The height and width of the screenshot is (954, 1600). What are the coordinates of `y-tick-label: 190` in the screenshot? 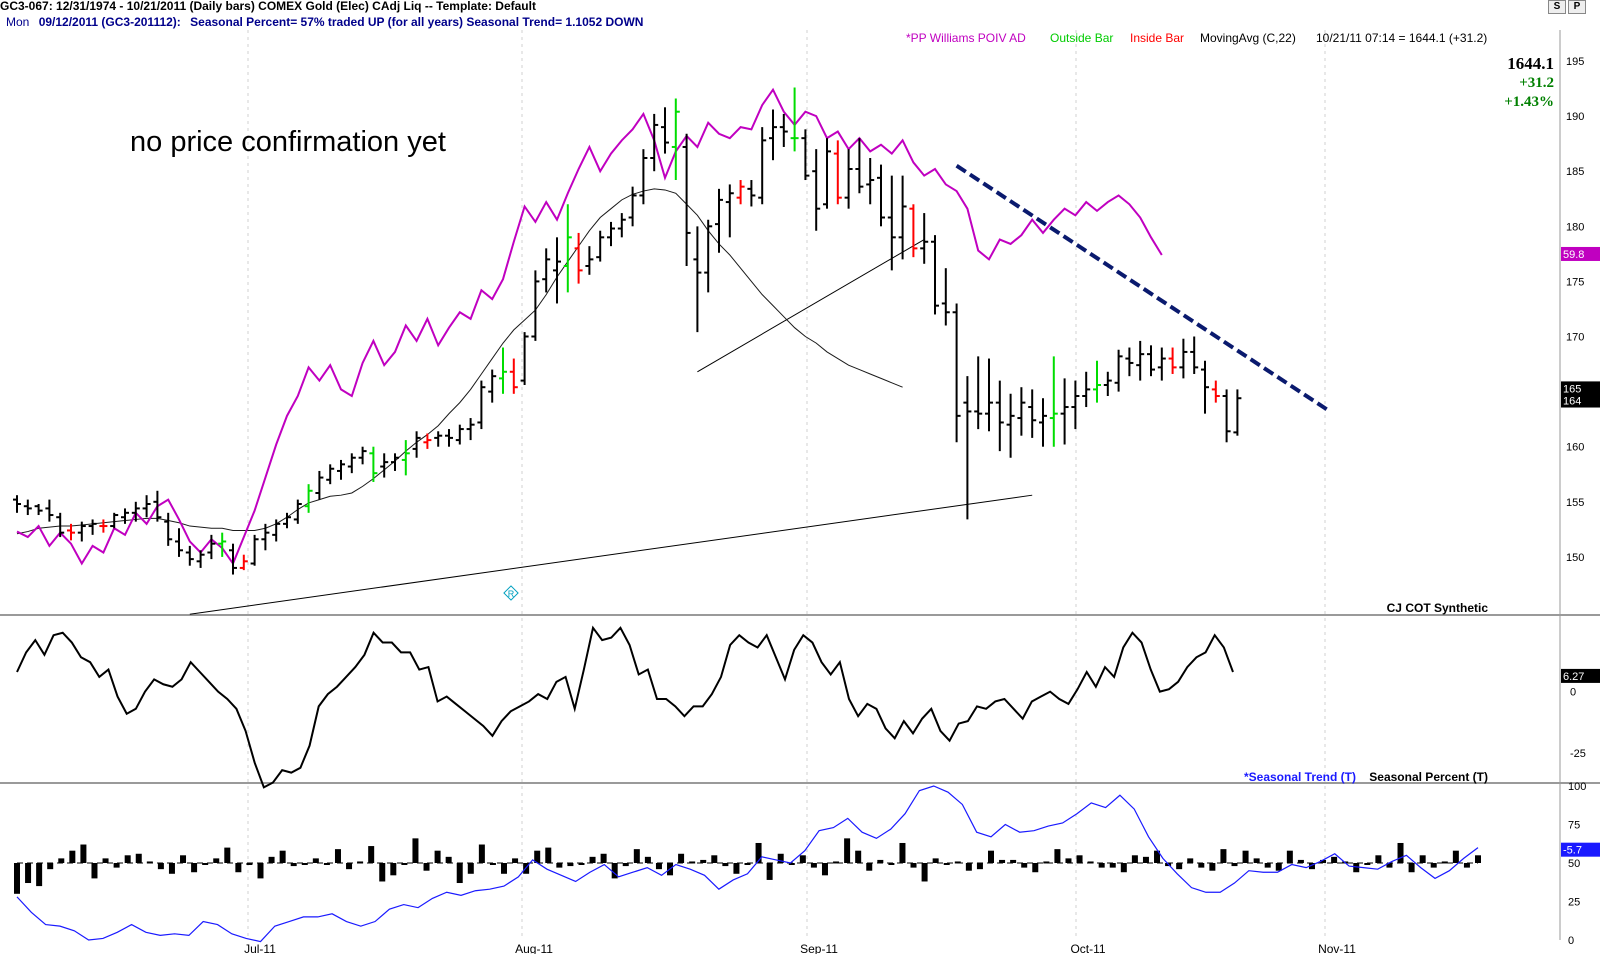 It's located at (1575, 117).